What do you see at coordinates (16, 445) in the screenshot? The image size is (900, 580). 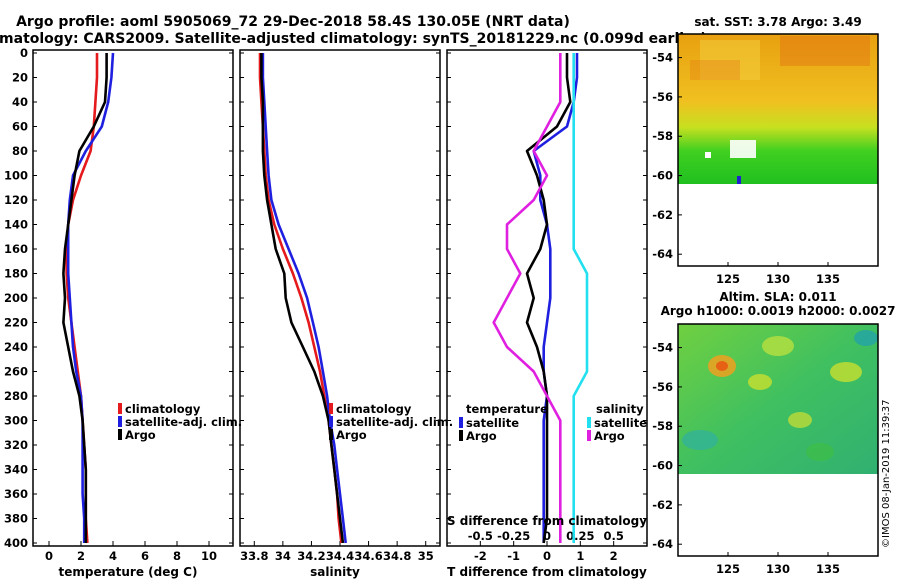 I see `y-tick-label: 320` at bounding box center [16, 445].